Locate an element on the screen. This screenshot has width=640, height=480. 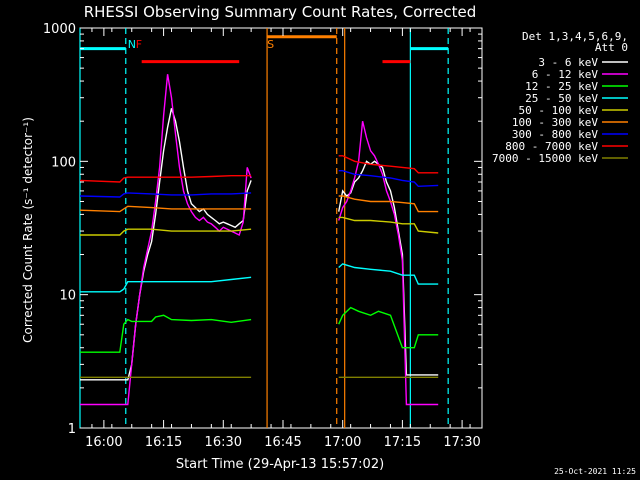
y-tick-label: 10 is located at coordinates (67, 296).